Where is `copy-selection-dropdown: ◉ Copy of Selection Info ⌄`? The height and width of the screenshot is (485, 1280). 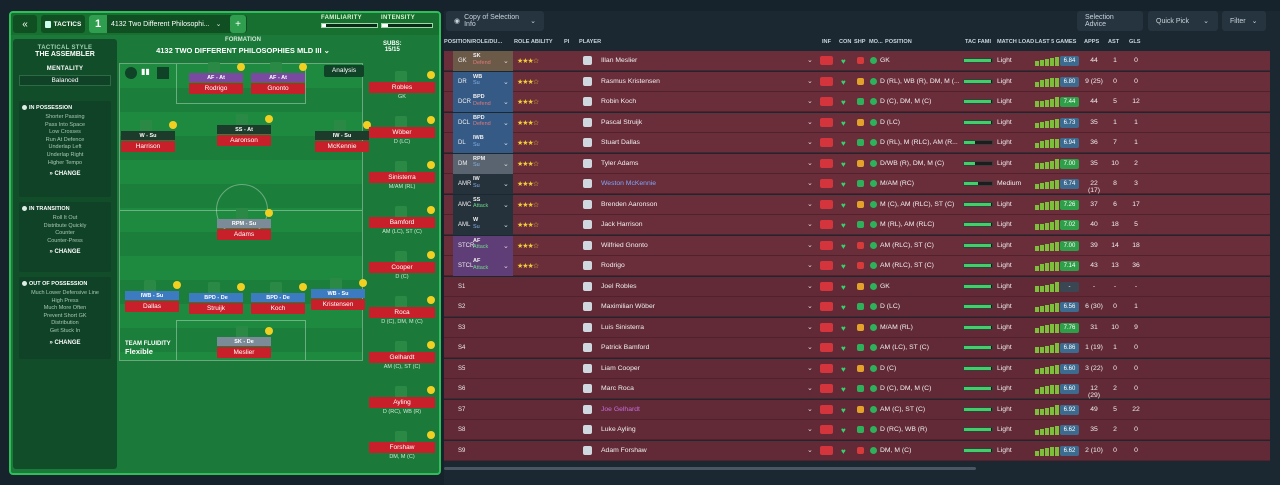 copy-selection-dropdown: ◉ Copy of Selection Info ⌄ is located at coordinates (495, 21).